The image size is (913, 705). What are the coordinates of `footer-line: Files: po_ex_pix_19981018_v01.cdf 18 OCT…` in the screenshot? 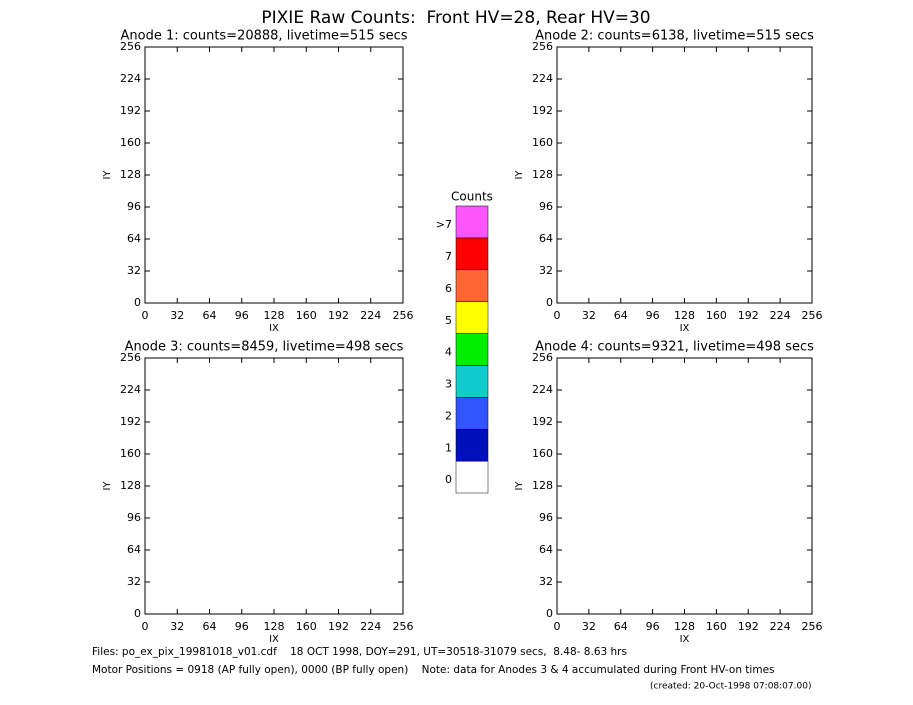 It's located at (359, 652).